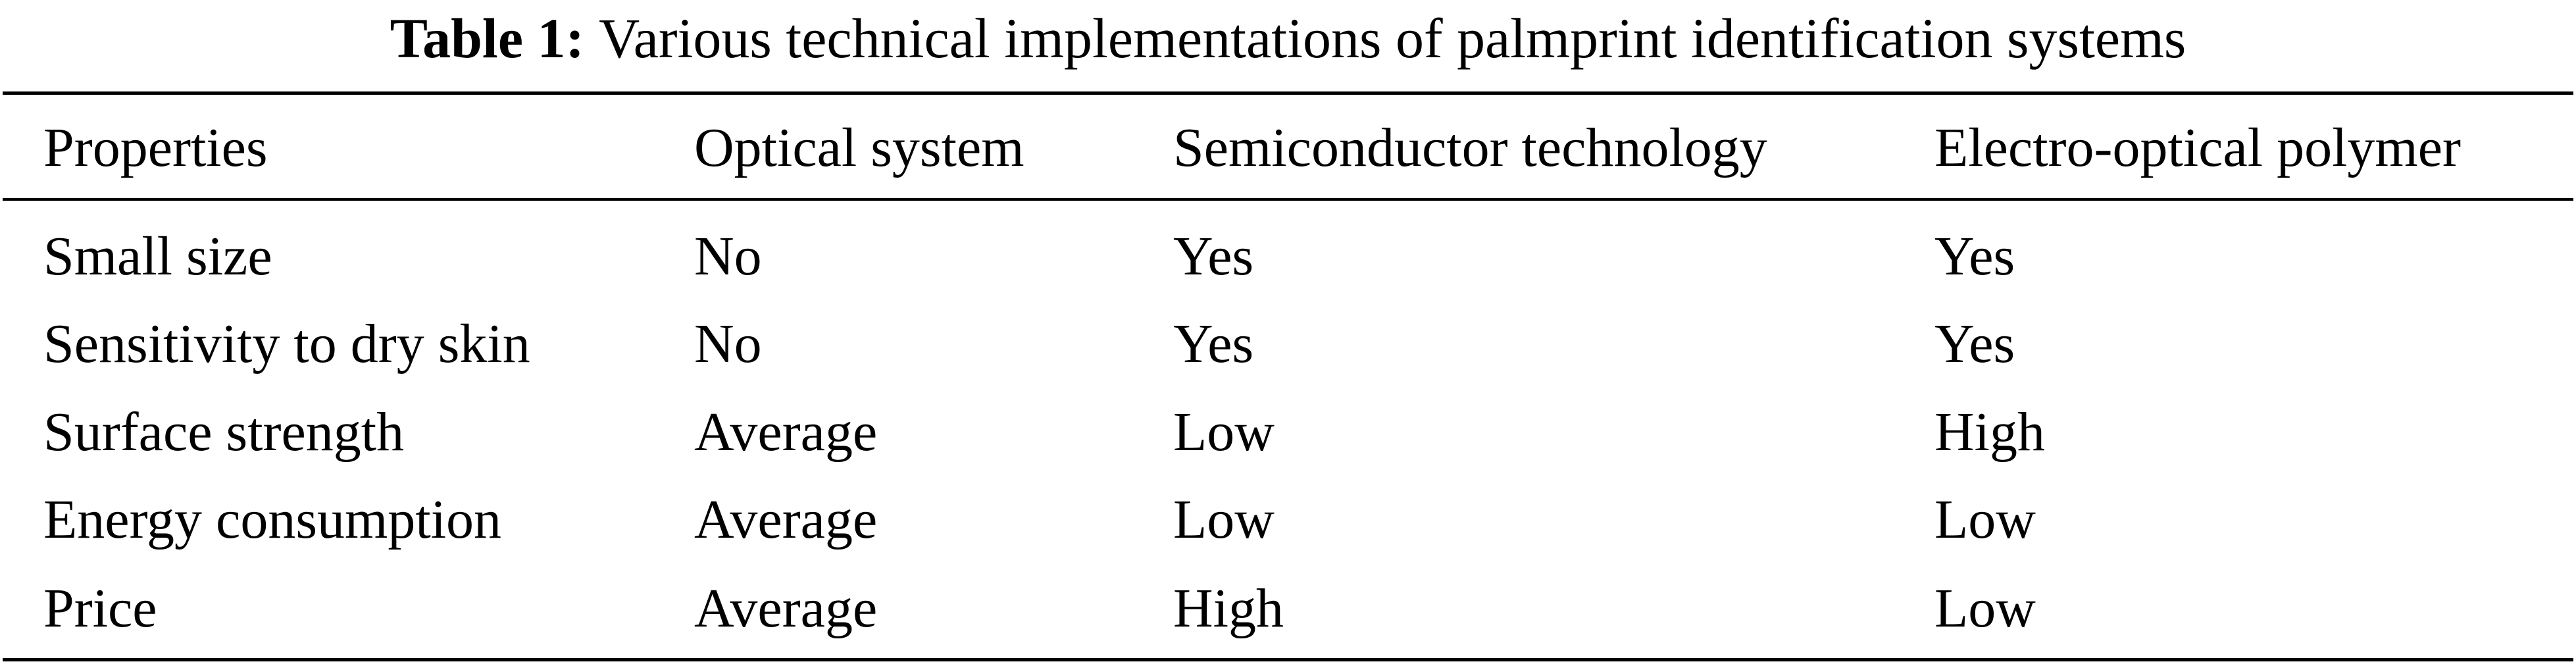 The image size is (2576, 668). I want to click on row-label: Surface strength, so click(224, 432).